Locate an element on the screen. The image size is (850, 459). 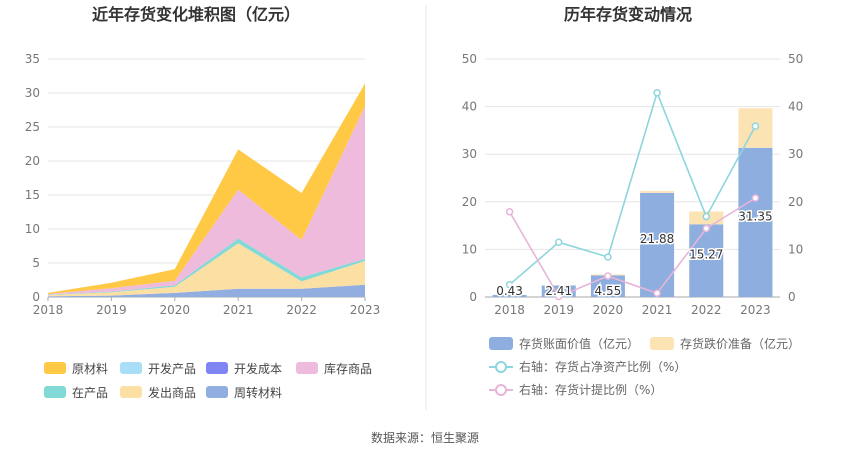
left-legend-label: 开发产品 is located at coordinates (172, 368).